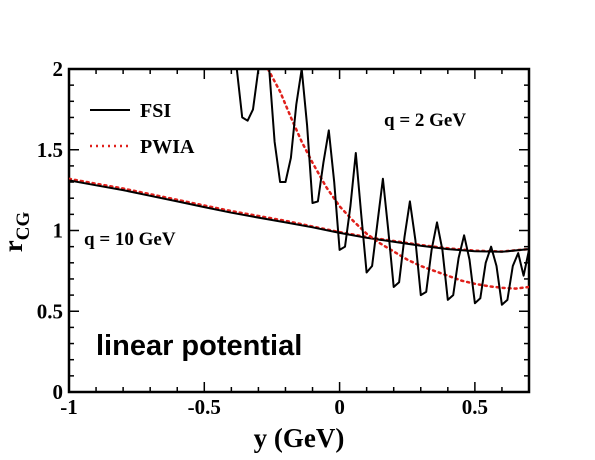 This screenshot has width=595, height=460. Describe the element at coordinates (339, 407) in the screenshot. I see `x-tick-label: 0` at that location.